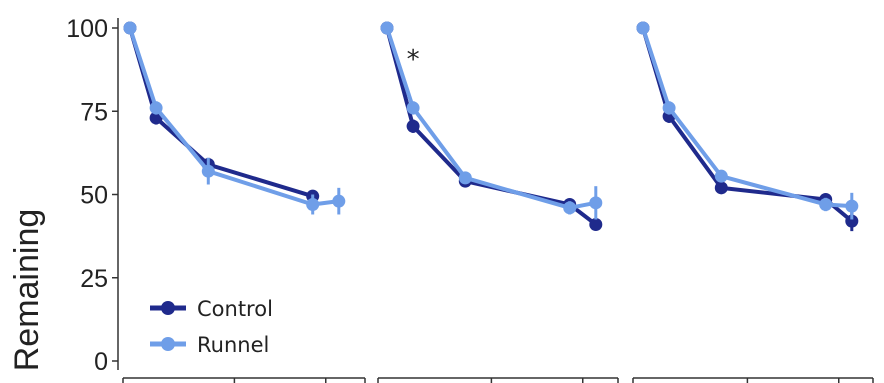  Describe the element at coordinates (413, 60) in the screenshot. I see `significance-annotation: *` at that location.